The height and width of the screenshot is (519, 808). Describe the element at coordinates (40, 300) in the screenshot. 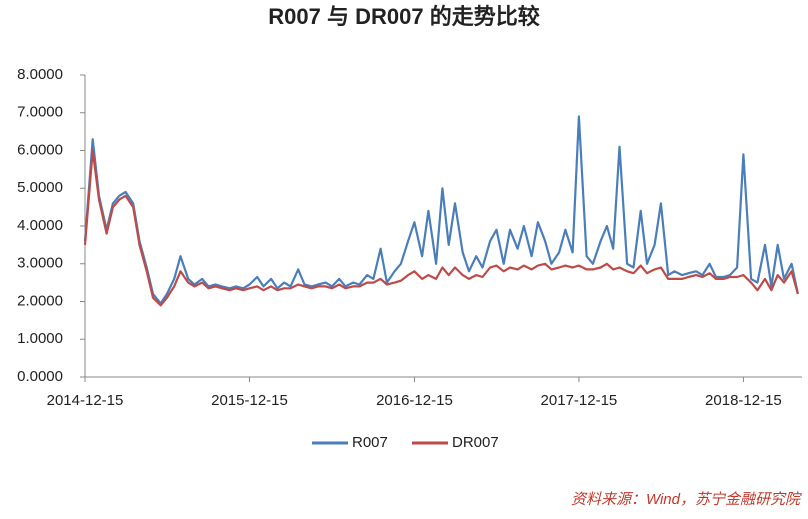

I see `y-tick-label: 2.0000` at that location.